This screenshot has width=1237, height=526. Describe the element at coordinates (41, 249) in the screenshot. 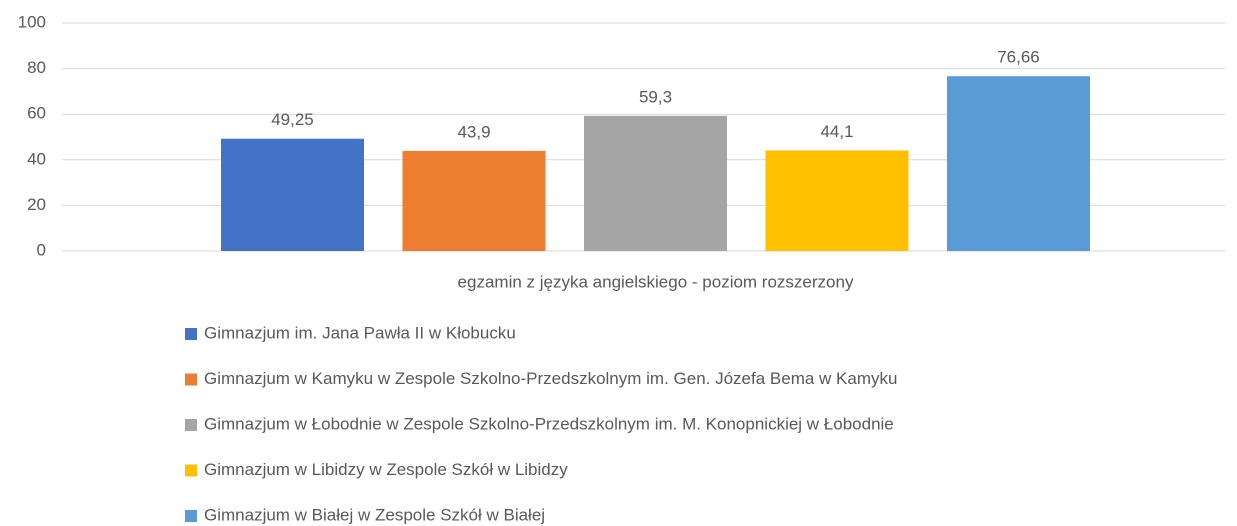

I see `y-tick-label: 0` at that location.